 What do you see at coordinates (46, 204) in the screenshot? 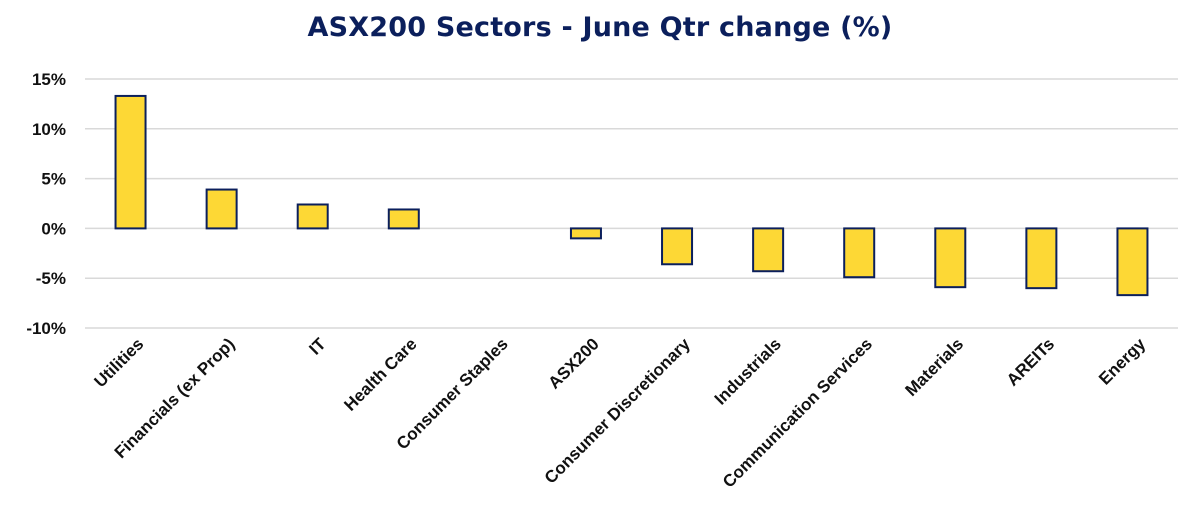
I see `y-axis-tick-labels: 15% 10% 5% 0% -5% -10%` at bounding box center [46, 204].